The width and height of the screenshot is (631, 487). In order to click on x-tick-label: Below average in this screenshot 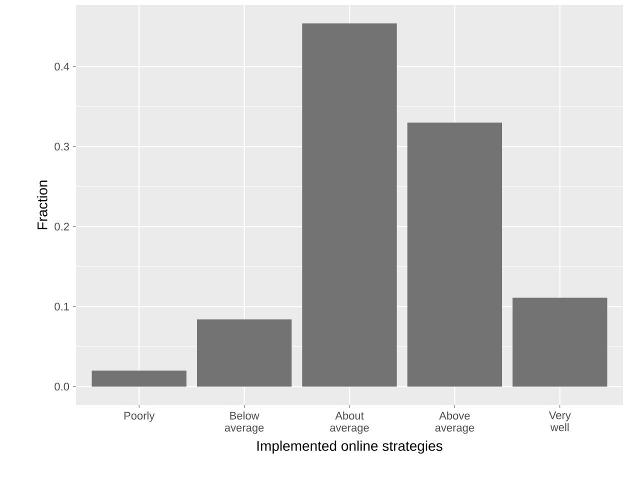, I will do `click(244, 423)`.